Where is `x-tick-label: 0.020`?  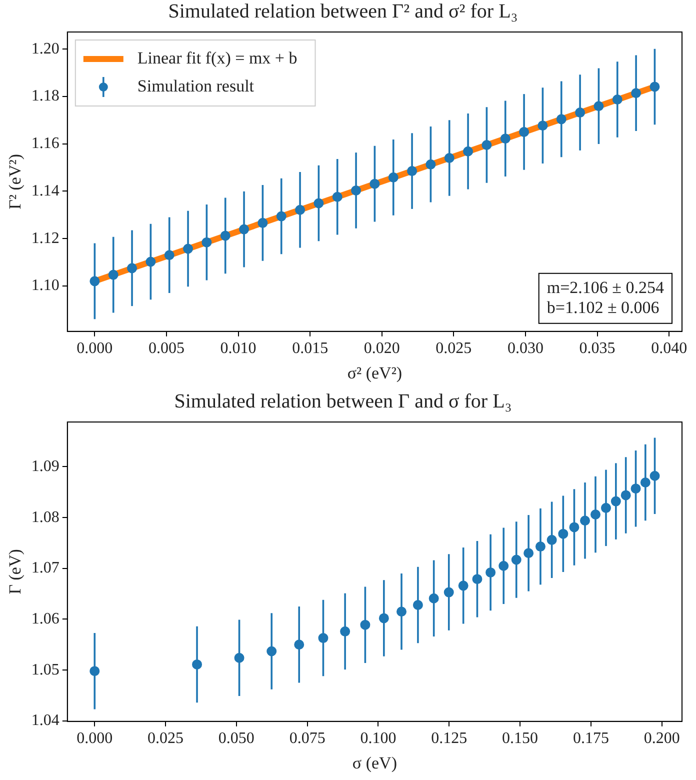 x-tick-label: 0.020 is located at coordinates (382, 349).